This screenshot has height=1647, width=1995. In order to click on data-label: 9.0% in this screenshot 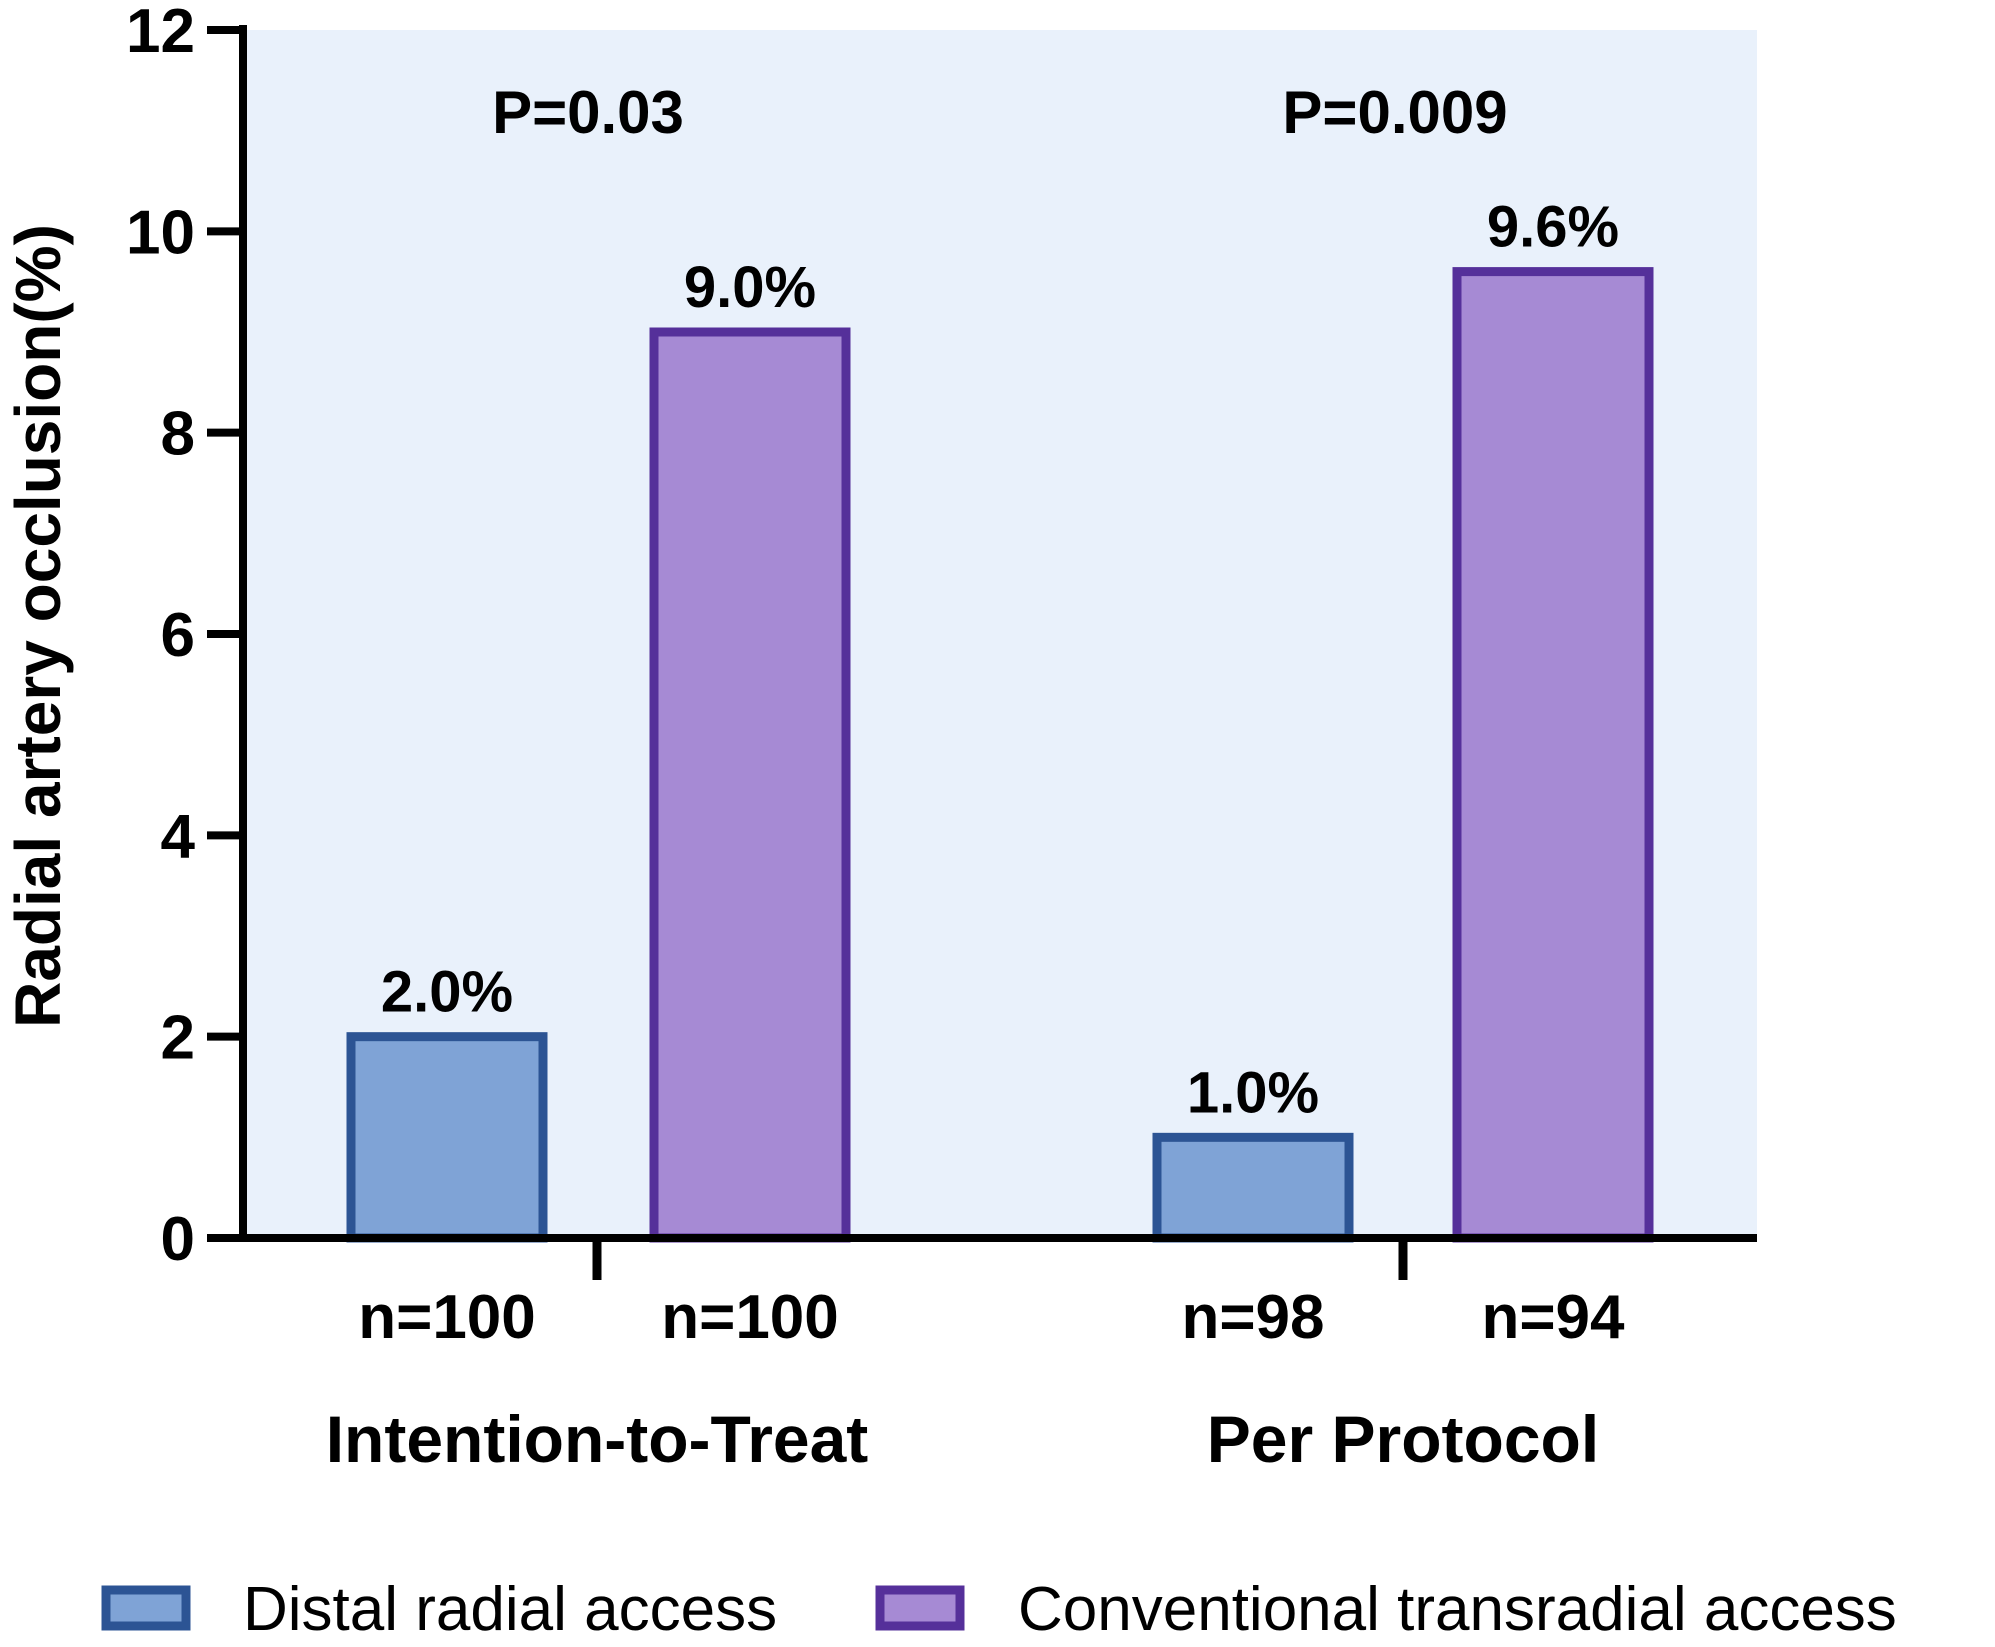, I will do `click(750, 287)`.